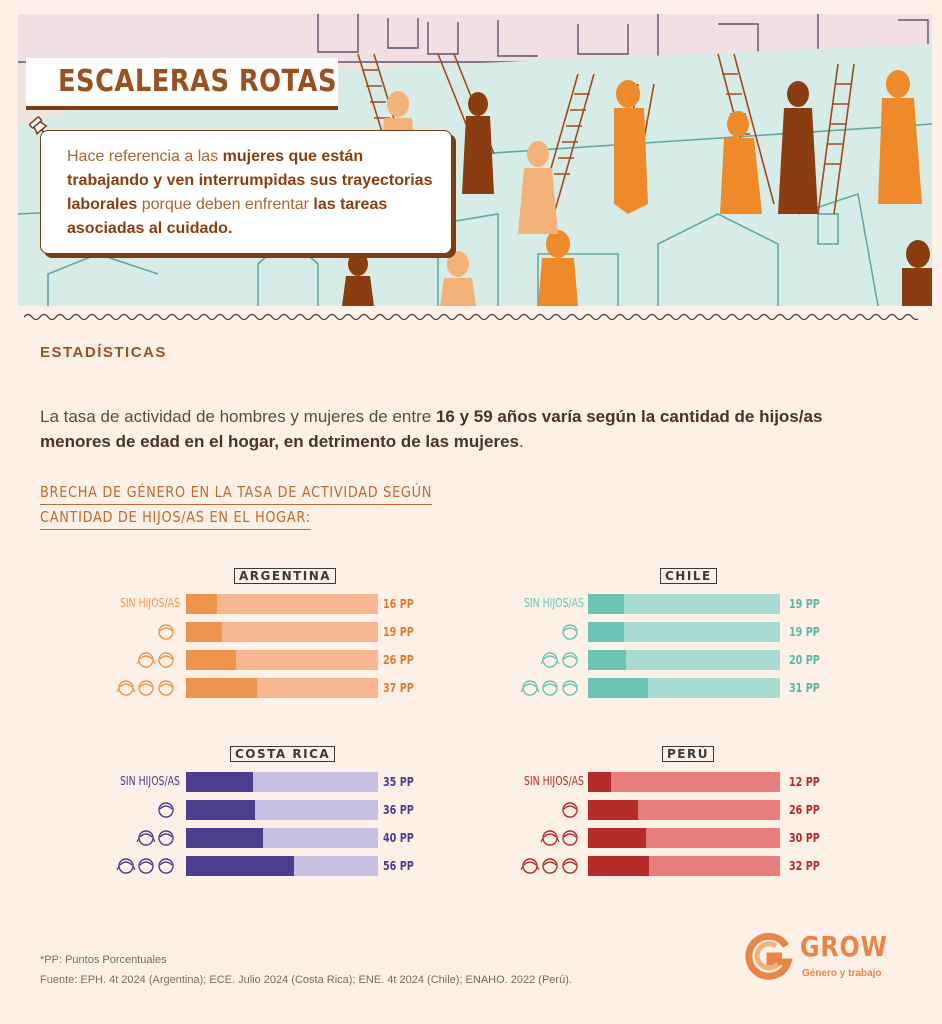 This screenshot has height=1024, width=942. What do you see at coordinates (471, 317) in the screenshot?
I see `wavy-divider` at bounding box center [471, 317].